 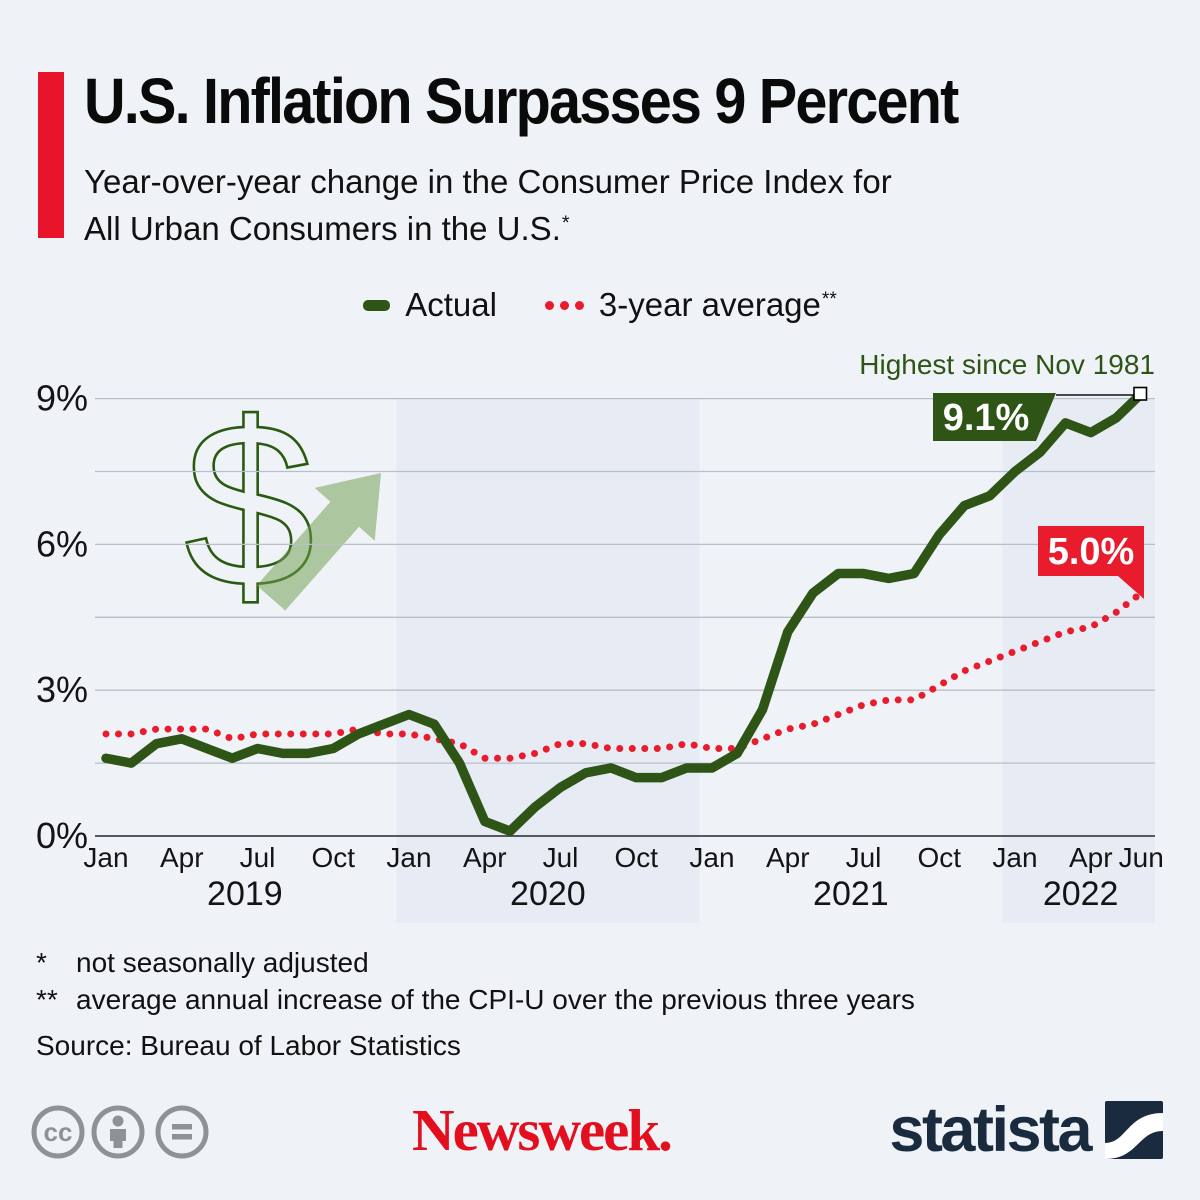 What do you see at coordinates (222, 962) in the screenshot?
I see `footnote-text: not seasonally adjusted` at bounding box center [222, 962].